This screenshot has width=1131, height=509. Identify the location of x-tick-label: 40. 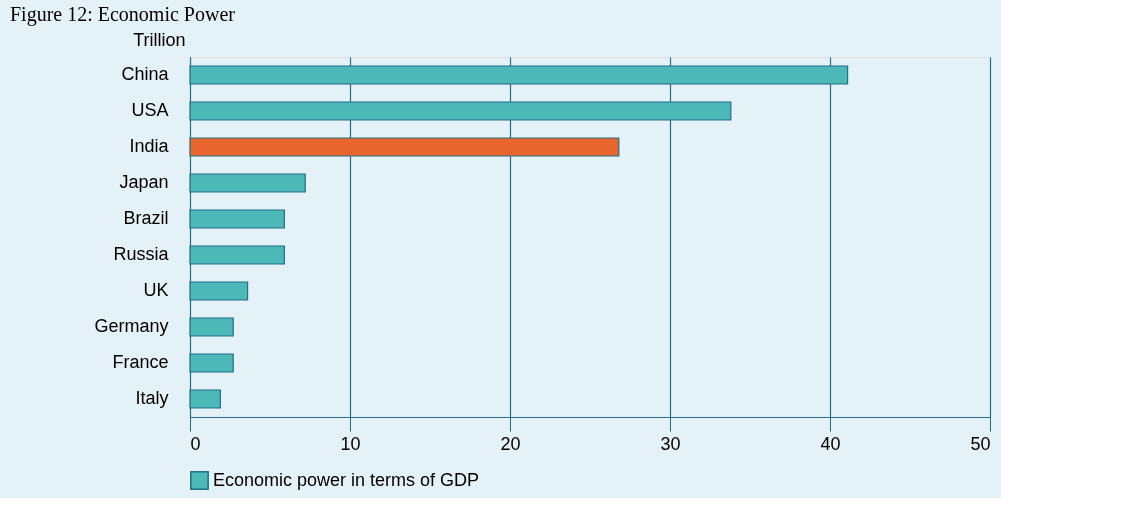
(830, 443).